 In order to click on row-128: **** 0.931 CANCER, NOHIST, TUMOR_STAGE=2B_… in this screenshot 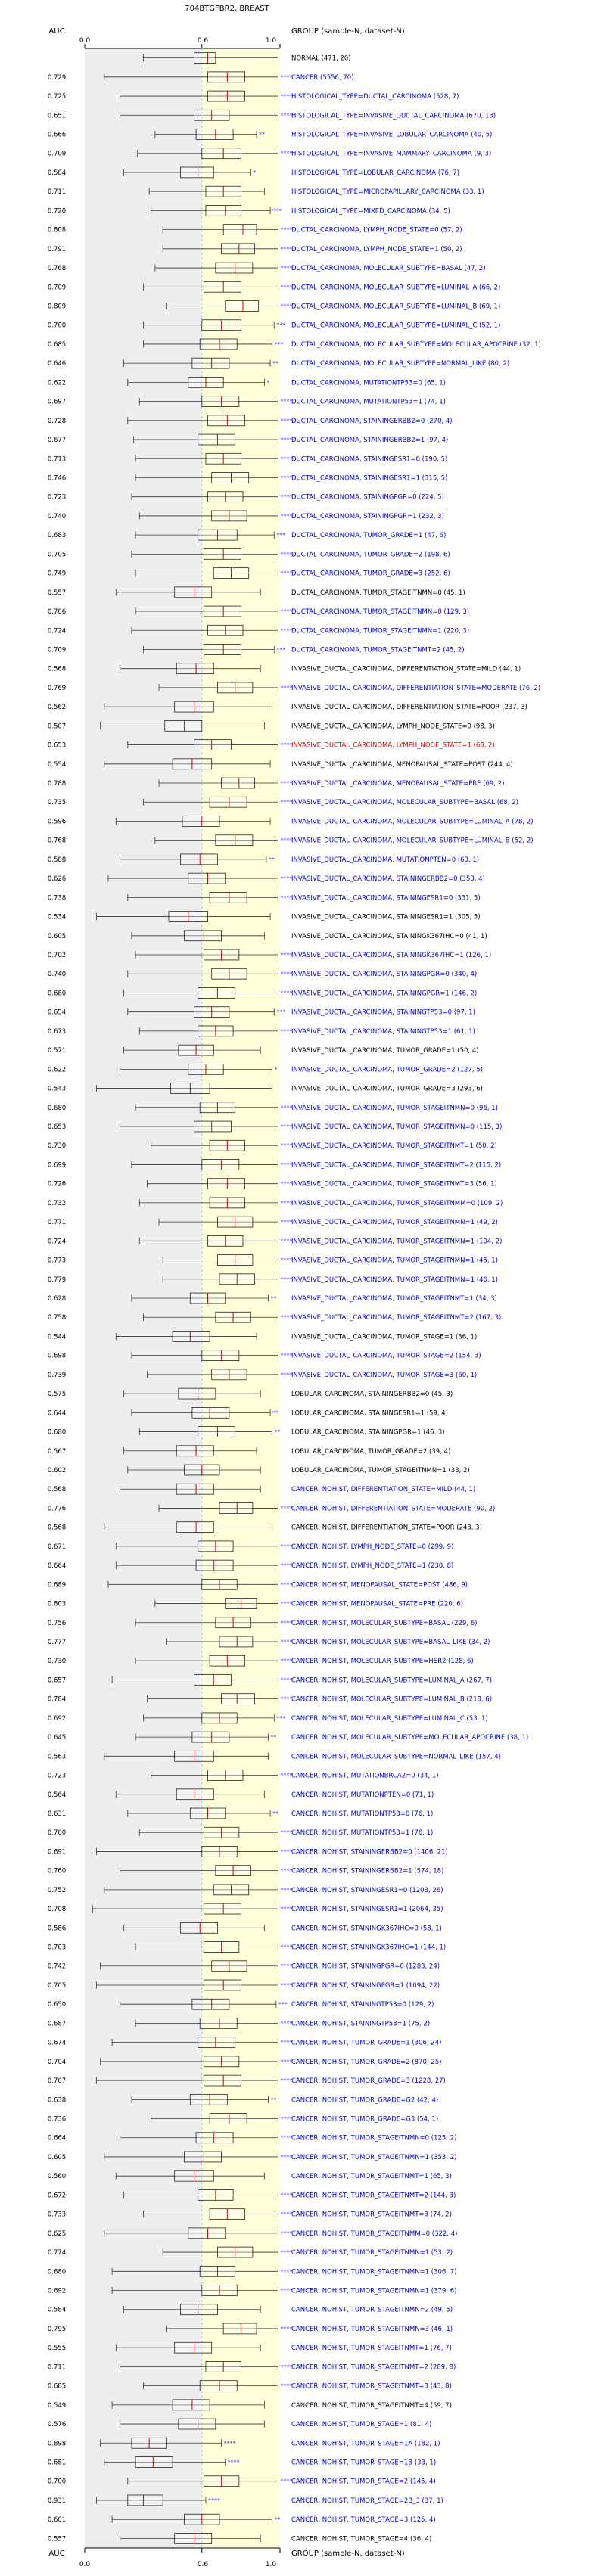, I will do `click(245, 2500)`.